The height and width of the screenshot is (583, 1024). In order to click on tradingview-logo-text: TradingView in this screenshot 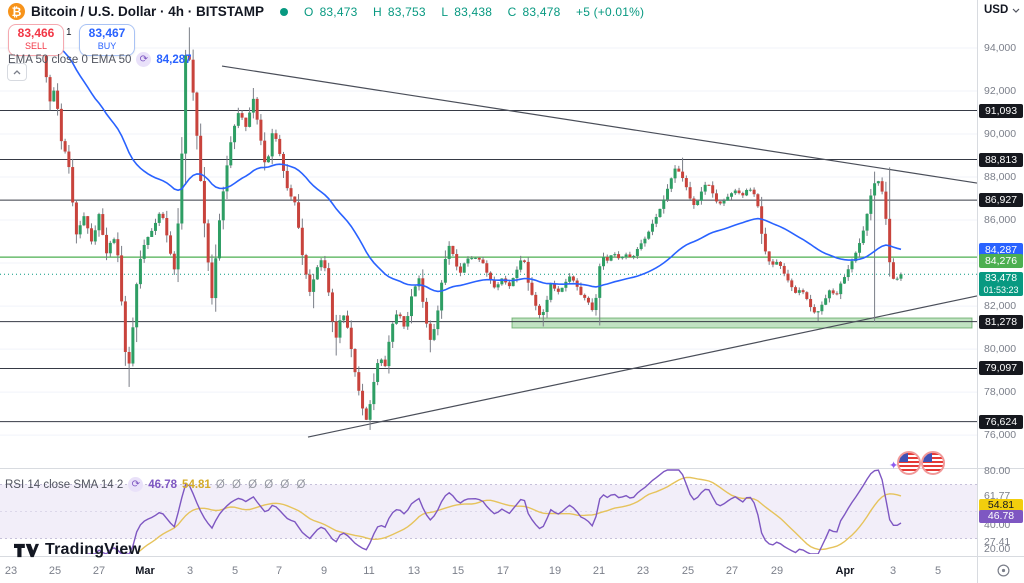, I will do `click(93, 549)`.